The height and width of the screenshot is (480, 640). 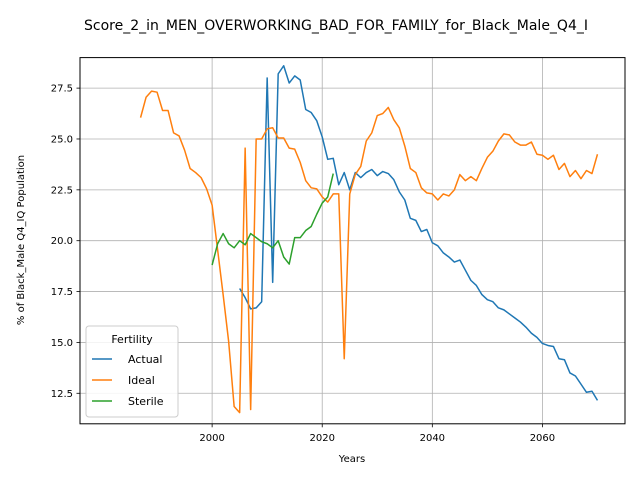 I want to click on y-tick-label: 15.0, so click(x=62, y=343).